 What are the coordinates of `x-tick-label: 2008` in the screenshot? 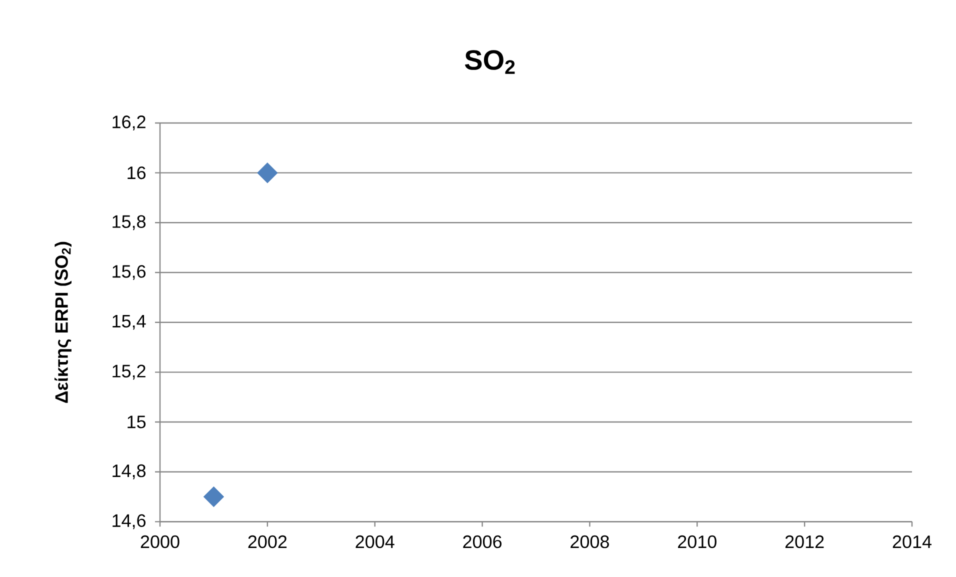 It's located at (589, 541).